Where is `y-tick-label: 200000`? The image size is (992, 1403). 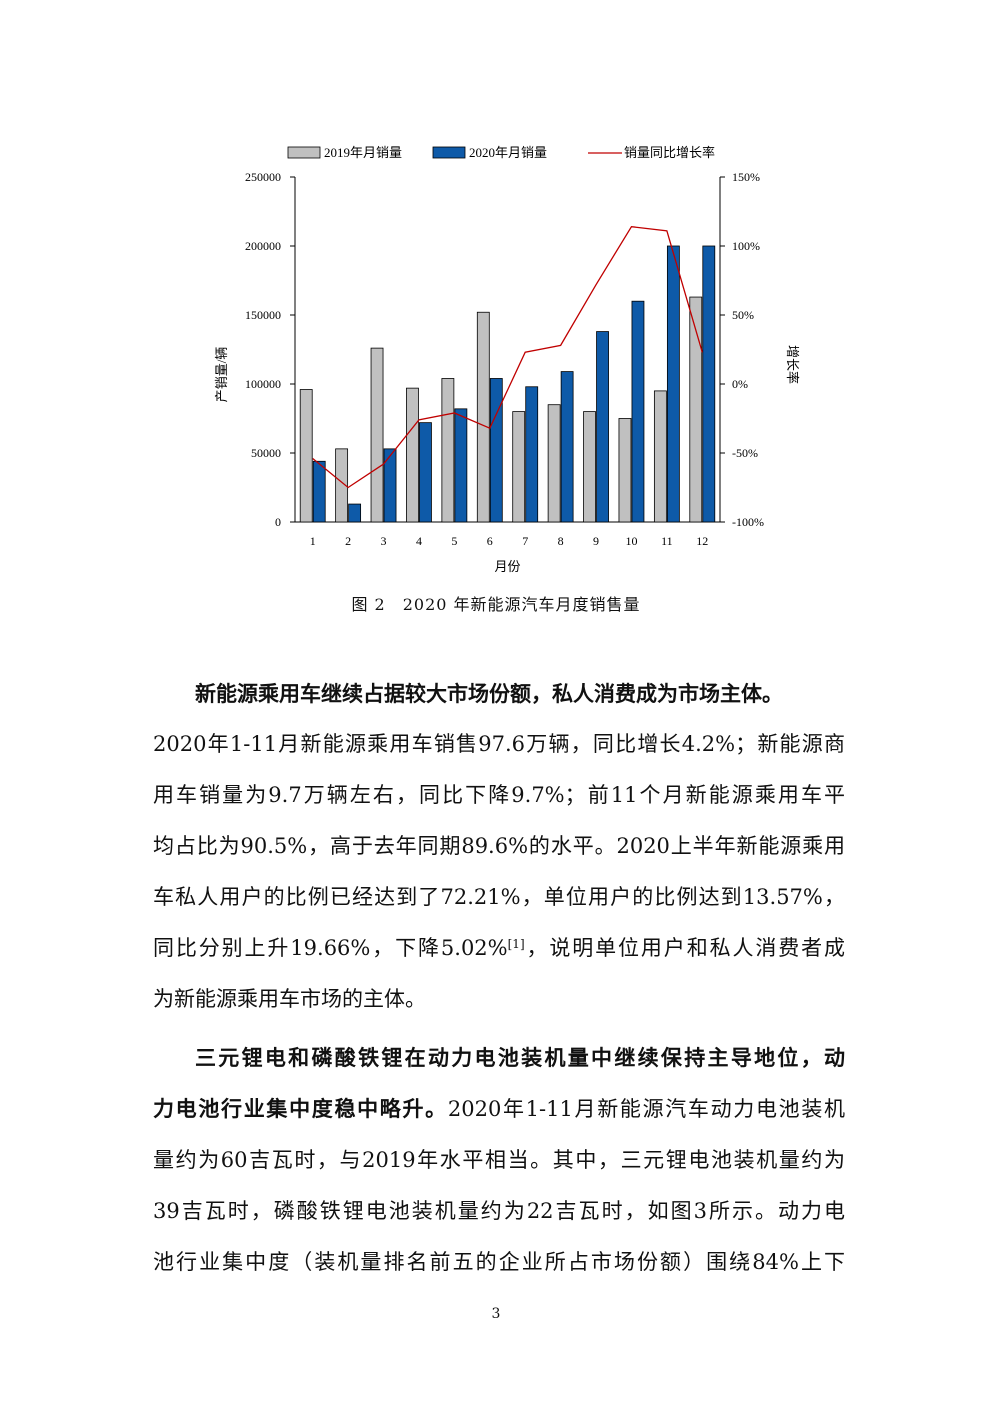
y-tick-label: 200000 is located at coordinates (263, 246).